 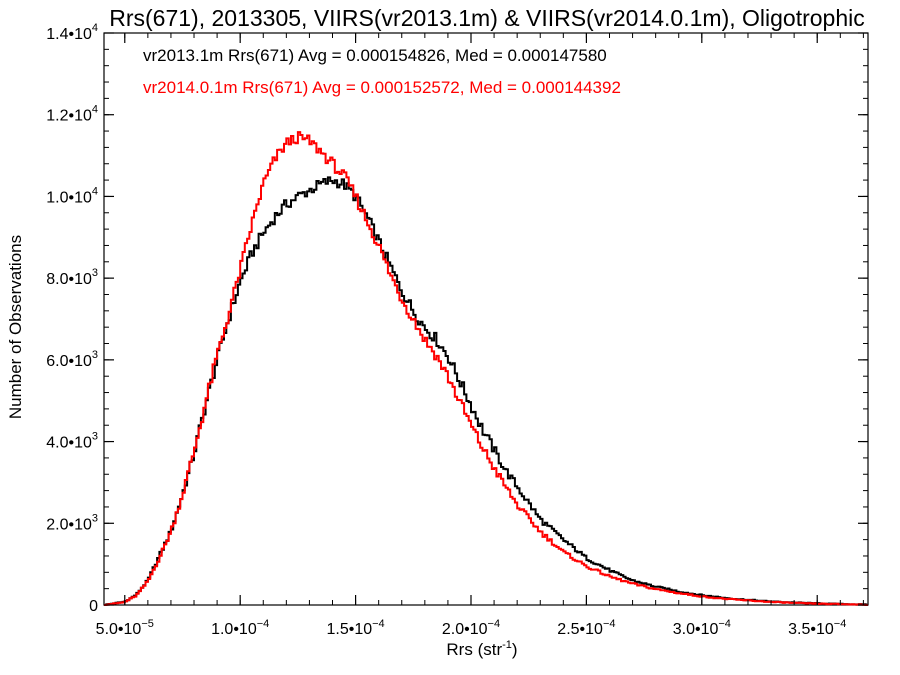 What do you see at coordinates (465, 629) in the screenshot?
I see `x-tick-label-mantissa: 2.0•10` at bounding box center [465, 629].